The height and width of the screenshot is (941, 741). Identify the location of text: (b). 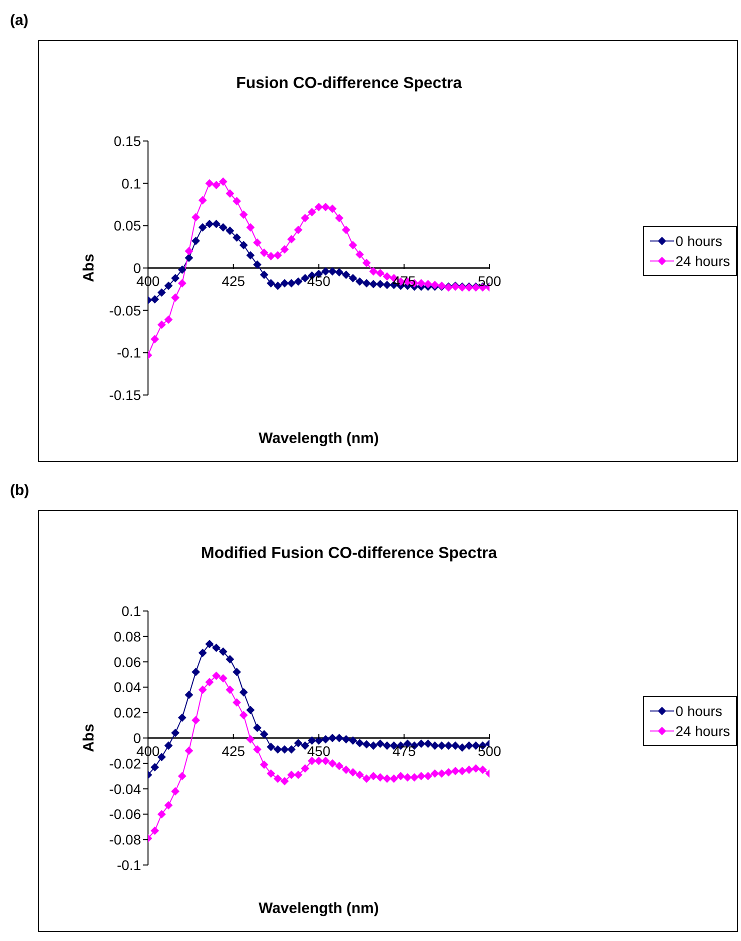
(20, 490).